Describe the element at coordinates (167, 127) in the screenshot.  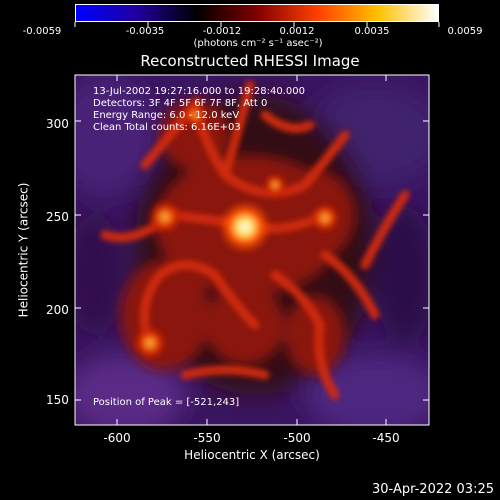
I see `info-clean-counts: Clean Total counts: 6.16E+03` at that location.